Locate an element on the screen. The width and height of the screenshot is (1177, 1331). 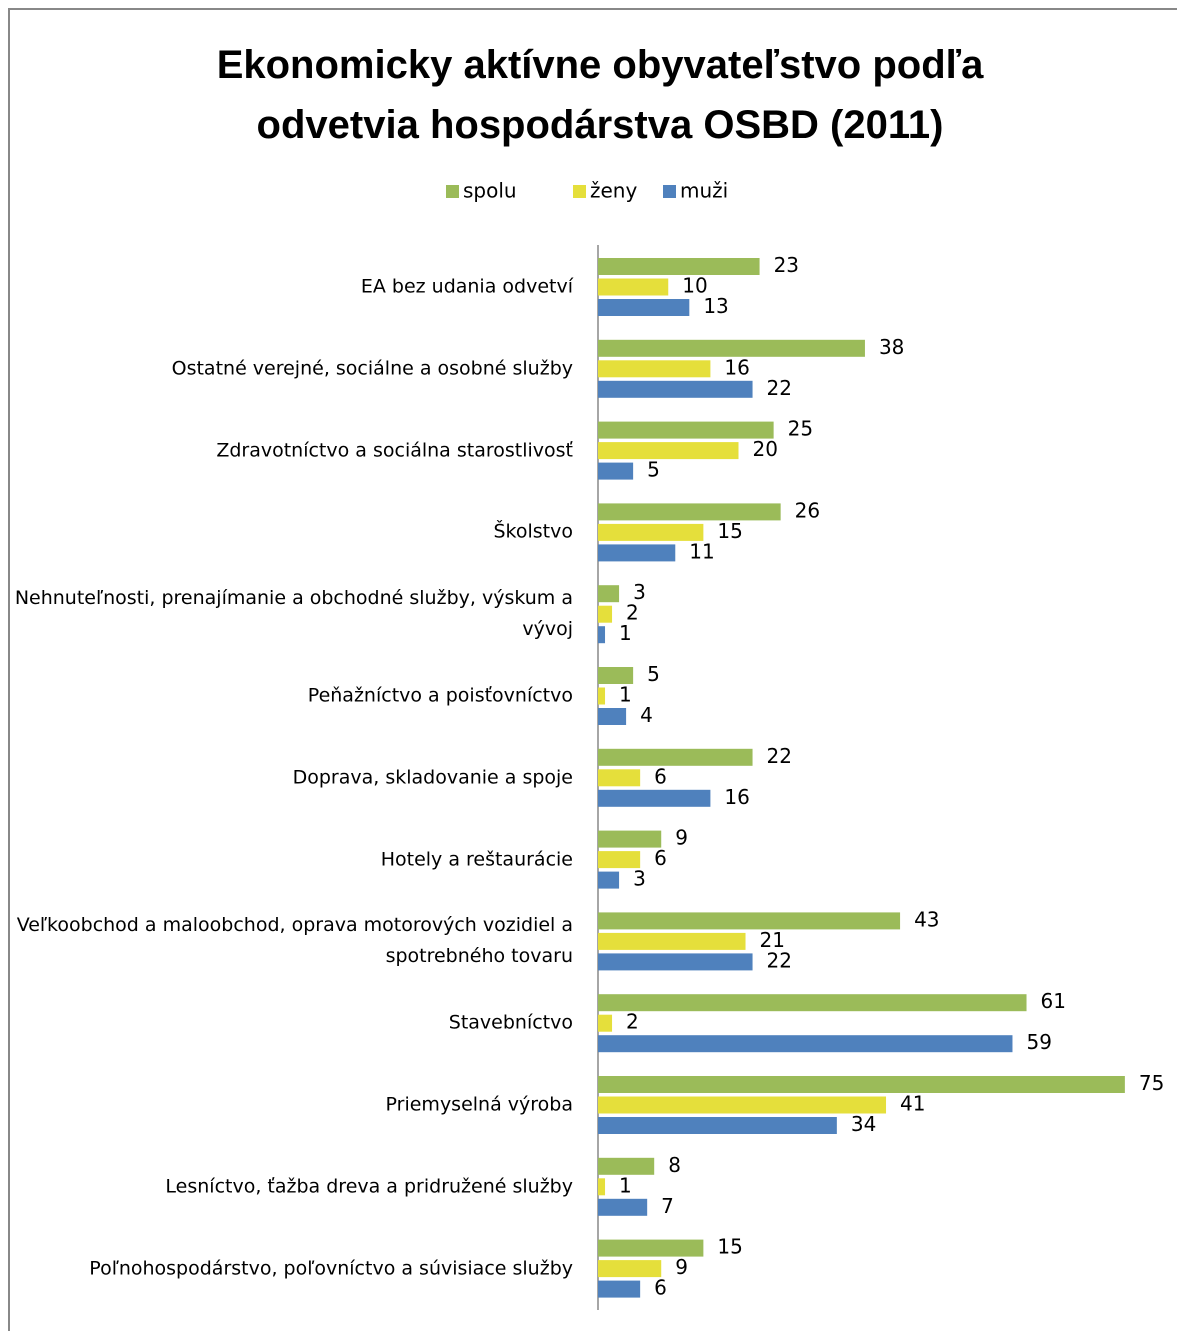
value-label: 75 is located at coordinates (1151, 1083).